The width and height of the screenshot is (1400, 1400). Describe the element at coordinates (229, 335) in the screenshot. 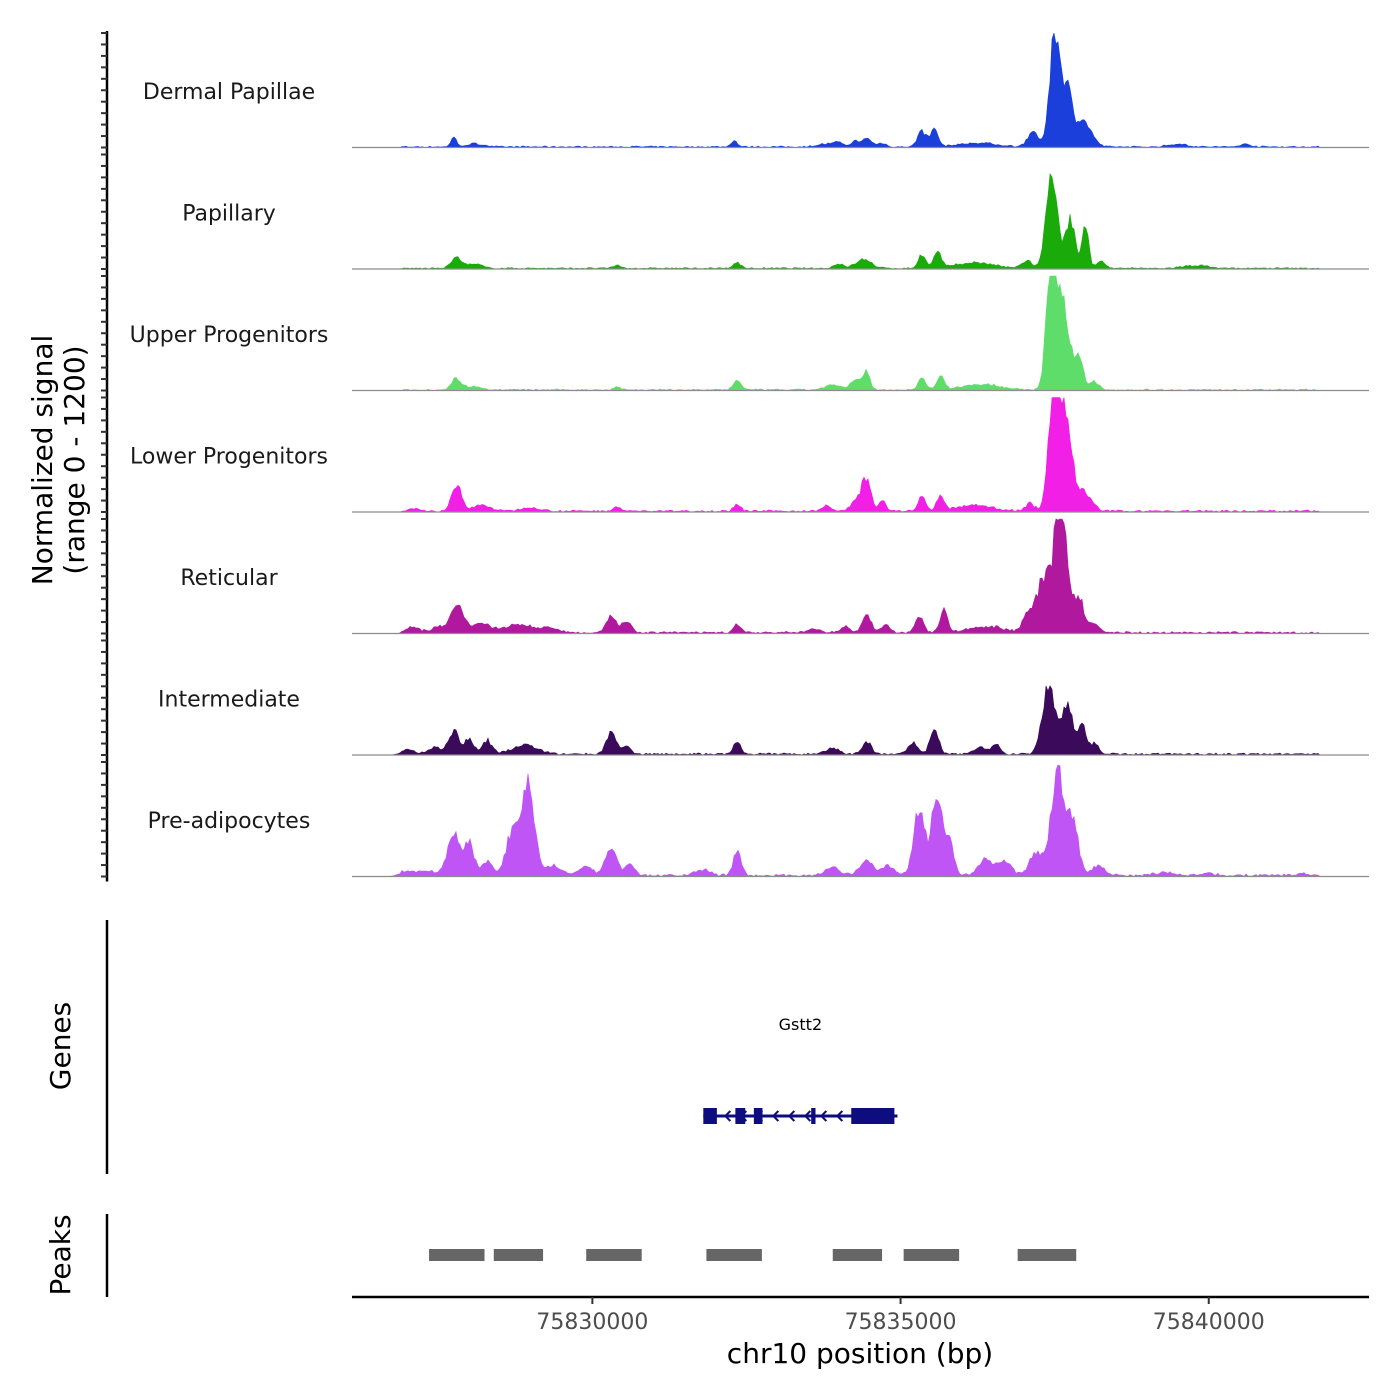

I see `track-label: Upper Progenitors` at that location.